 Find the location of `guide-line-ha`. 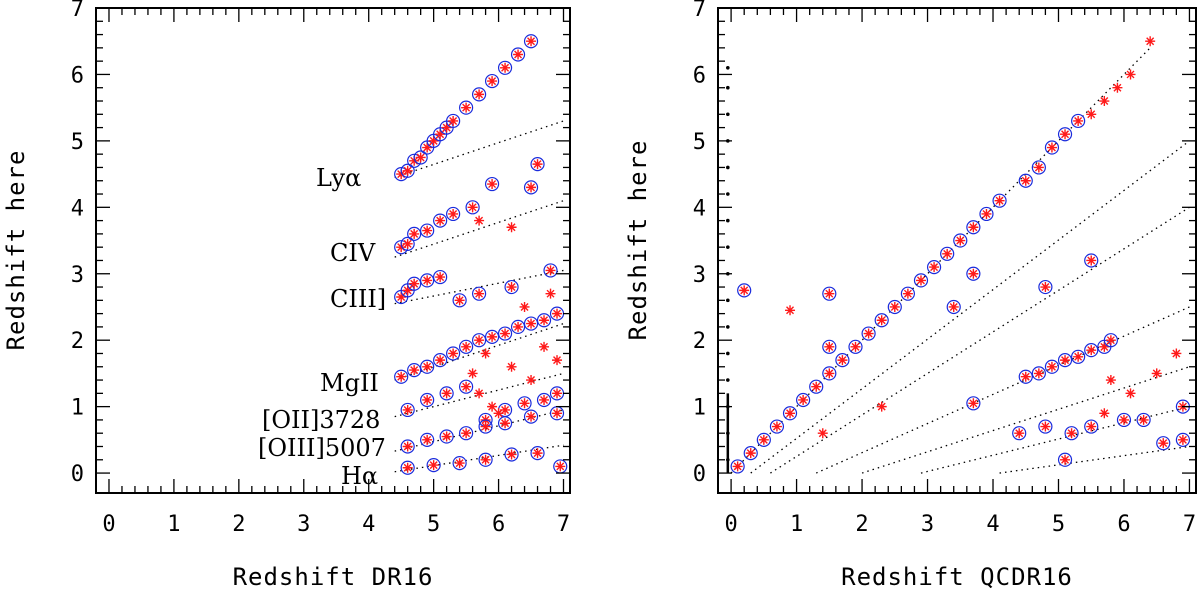

guide-line-ha is located at coordinates (479, 458).